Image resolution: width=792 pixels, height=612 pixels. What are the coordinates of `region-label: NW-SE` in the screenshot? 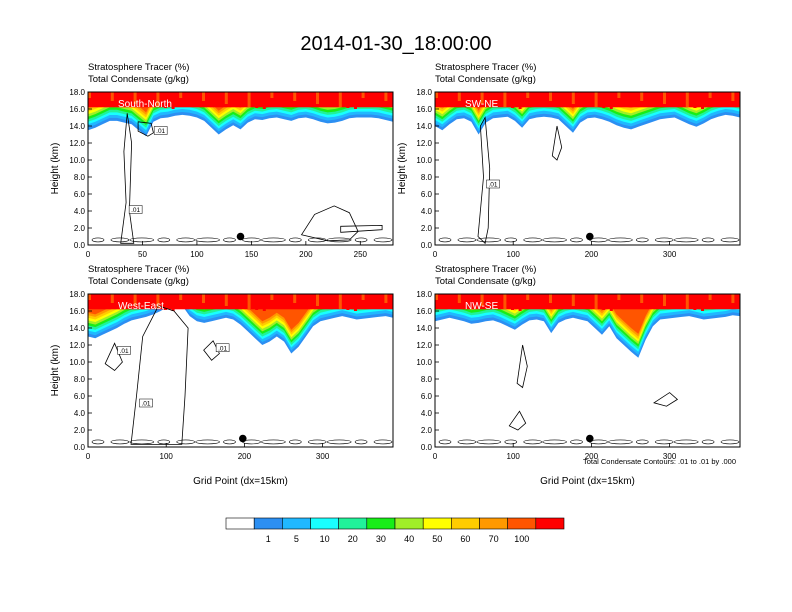 It's located at (481, 306).